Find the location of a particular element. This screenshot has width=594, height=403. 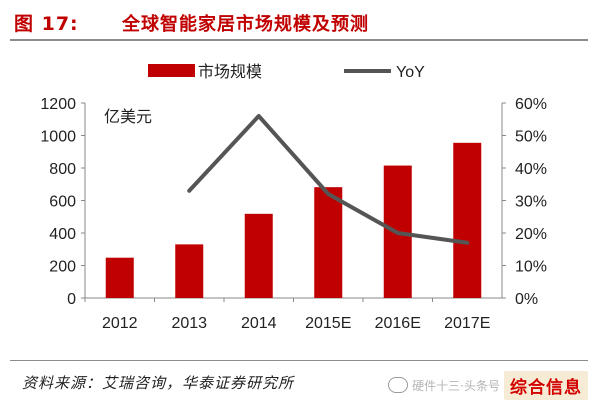

y2-tick-label: 60% is located at coordinates (531, 104).